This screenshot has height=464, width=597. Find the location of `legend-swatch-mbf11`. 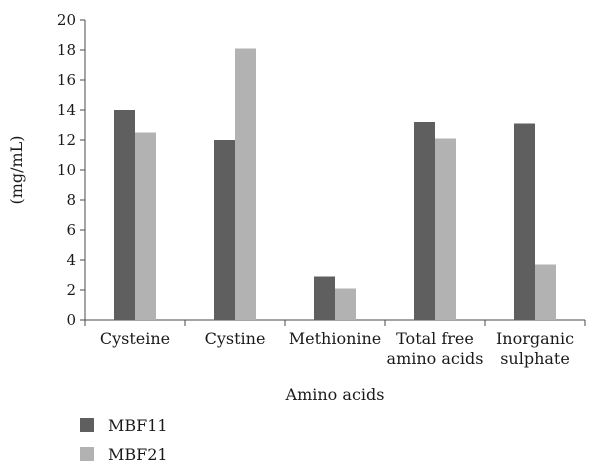

legend-swatch-mbf11 is located at coordinates (87, 425).